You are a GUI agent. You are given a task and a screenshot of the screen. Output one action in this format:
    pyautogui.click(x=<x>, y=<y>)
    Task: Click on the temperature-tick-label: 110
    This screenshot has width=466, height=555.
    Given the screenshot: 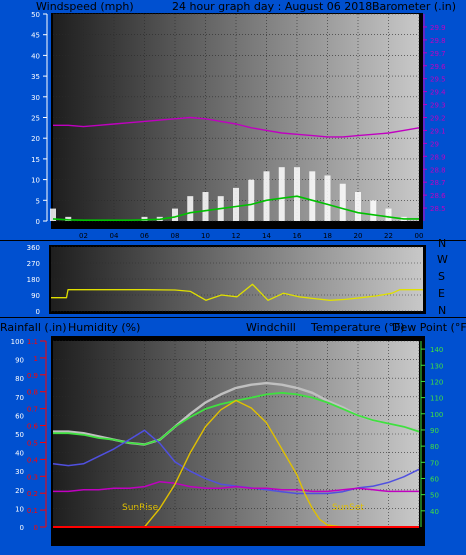 What is the action you would take?
    pyautogui.click(x=436, y=399)
    